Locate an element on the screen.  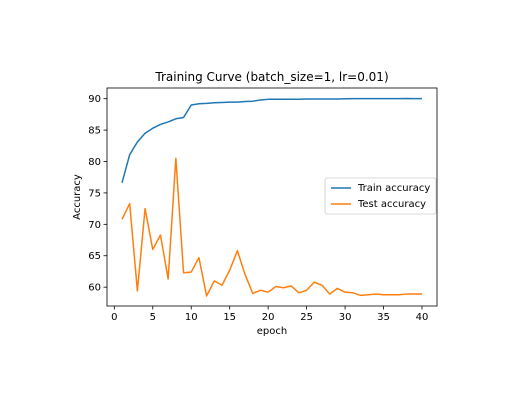
x-tick-label: 25 is located at coordinates (306, 317).